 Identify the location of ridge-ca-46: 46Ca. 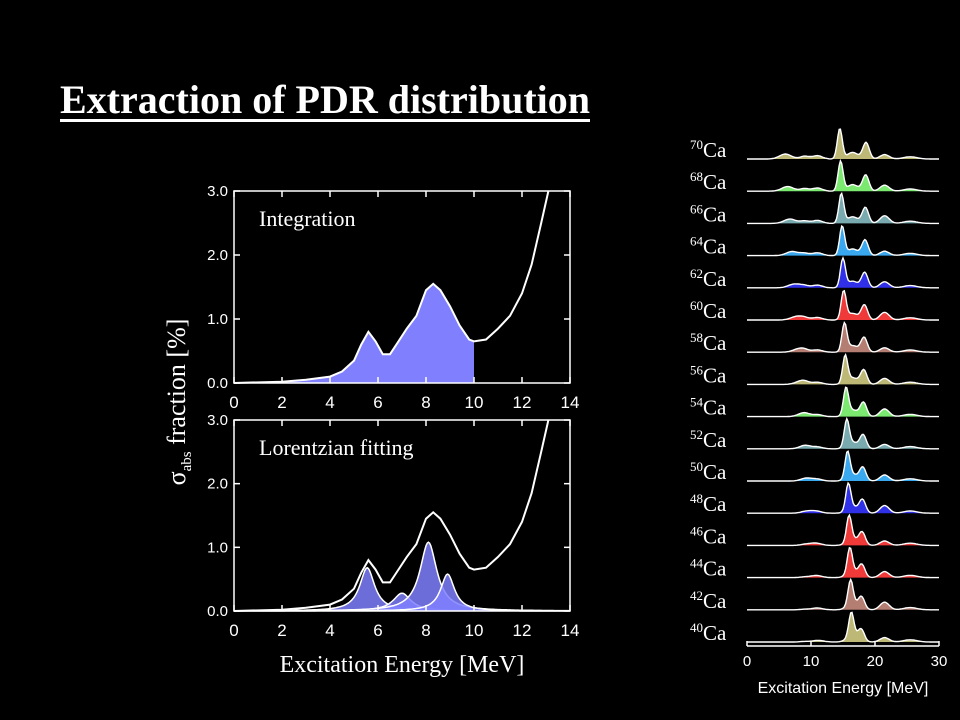
(814, 530).